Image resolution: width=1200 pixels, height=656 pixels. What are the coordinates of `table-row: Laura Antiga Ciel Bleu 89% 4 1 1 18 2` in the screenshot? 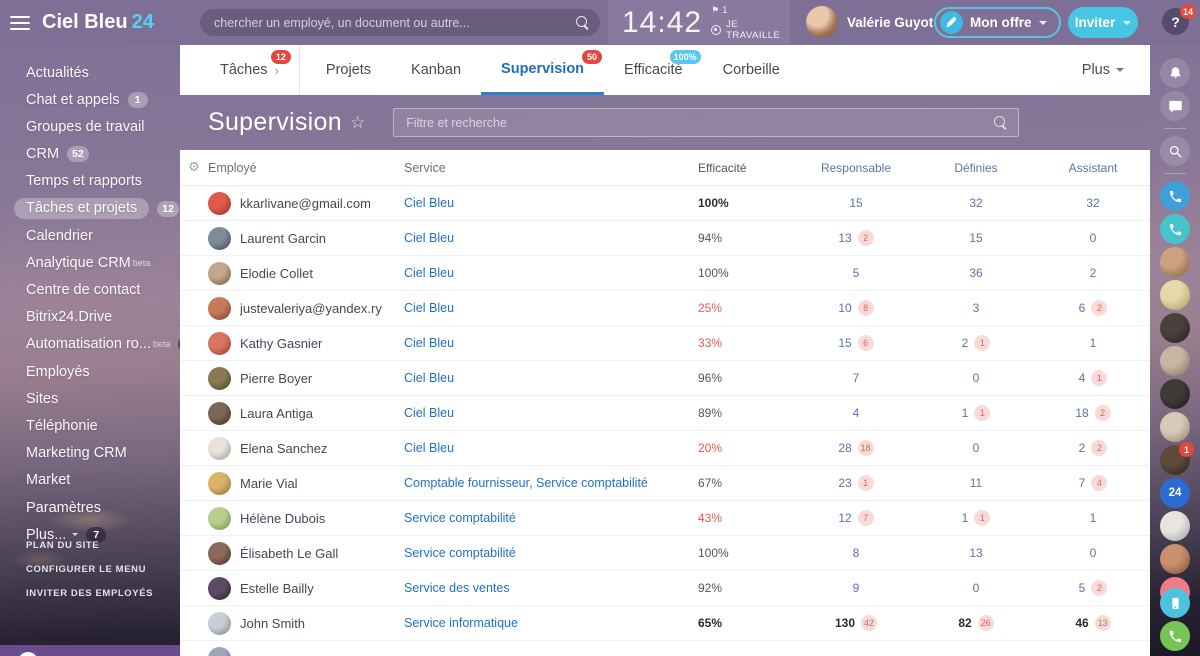 It's located at (665, 413).